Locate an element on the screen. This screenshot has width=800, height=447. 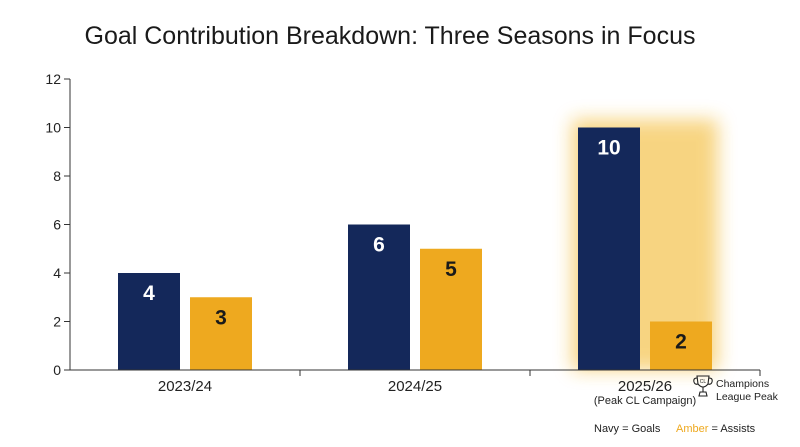
annotation-line-1: Champions is located at coordinates (742, 384).